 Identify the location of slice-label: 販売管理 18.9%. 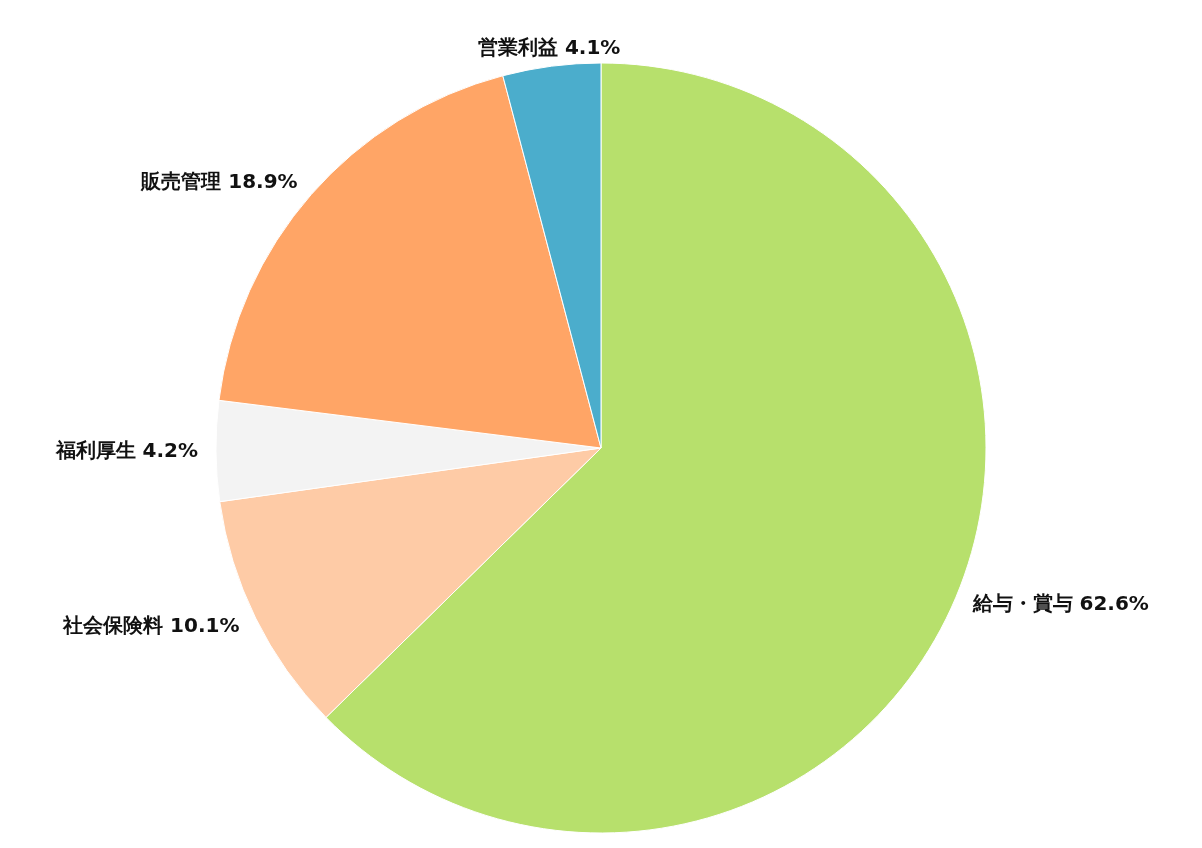
(219, 181).